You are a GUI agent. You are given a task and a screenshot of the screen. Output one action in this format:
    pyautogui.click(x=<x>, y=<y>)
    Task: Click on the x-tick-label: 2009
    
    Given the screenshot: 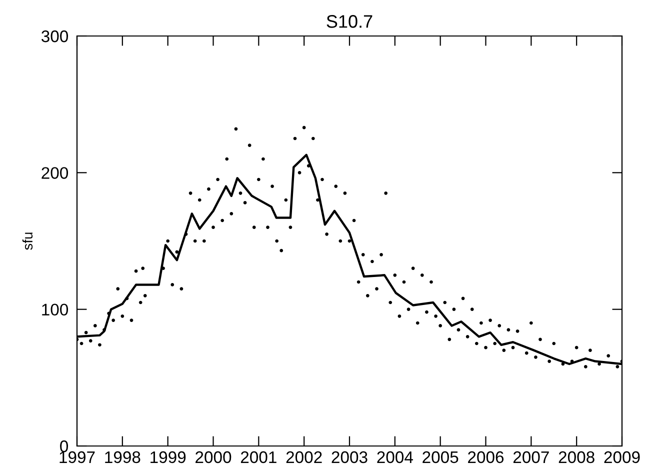 What is the action you would take?
    pyautogui.click(x=622, y=457)
    